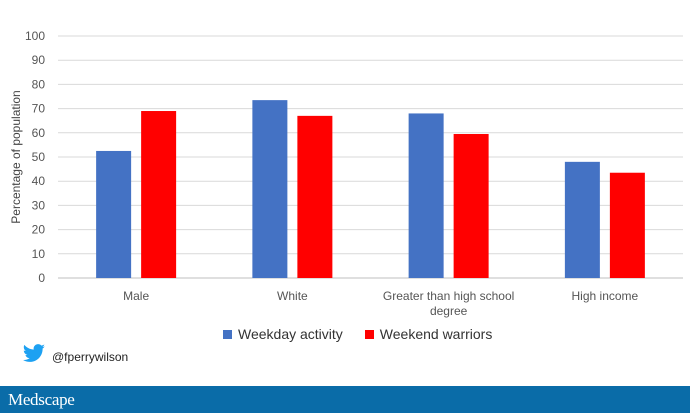 This screenshot has width=690, height=413. What do you see at coordinates (39, 254) in the screenshot?
I see `y-tick-label: 10` at bounding box center [39, 254].